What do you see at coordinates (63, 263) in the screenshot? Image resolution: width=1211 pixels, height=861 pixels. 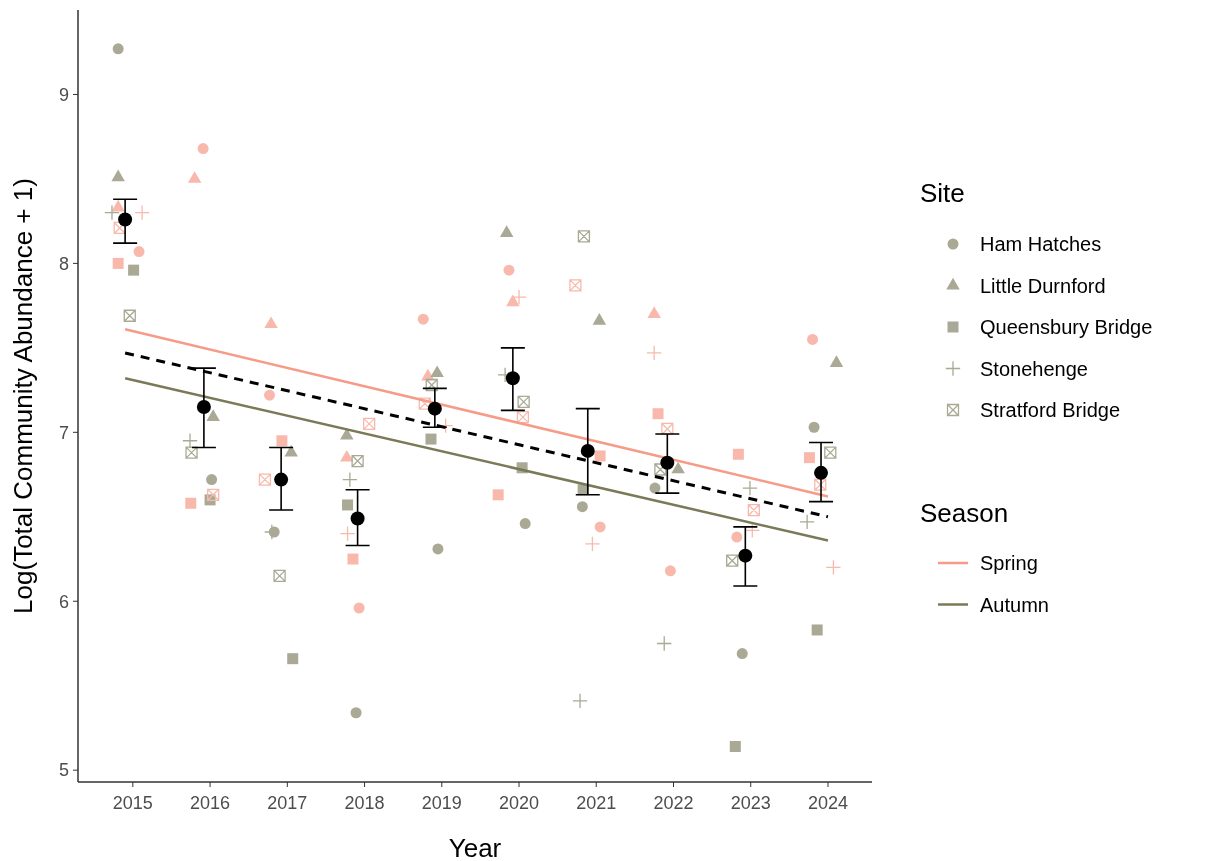 I see `y-tick-label: 8` at bounding box center [63, 263].